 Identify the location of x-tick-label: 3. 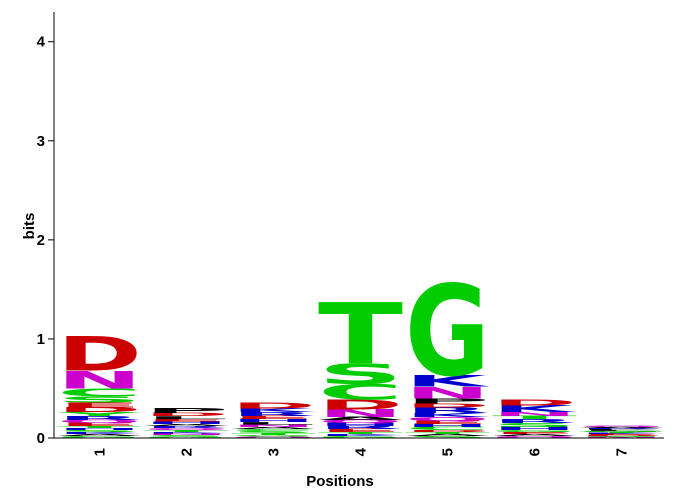
(274, 452).